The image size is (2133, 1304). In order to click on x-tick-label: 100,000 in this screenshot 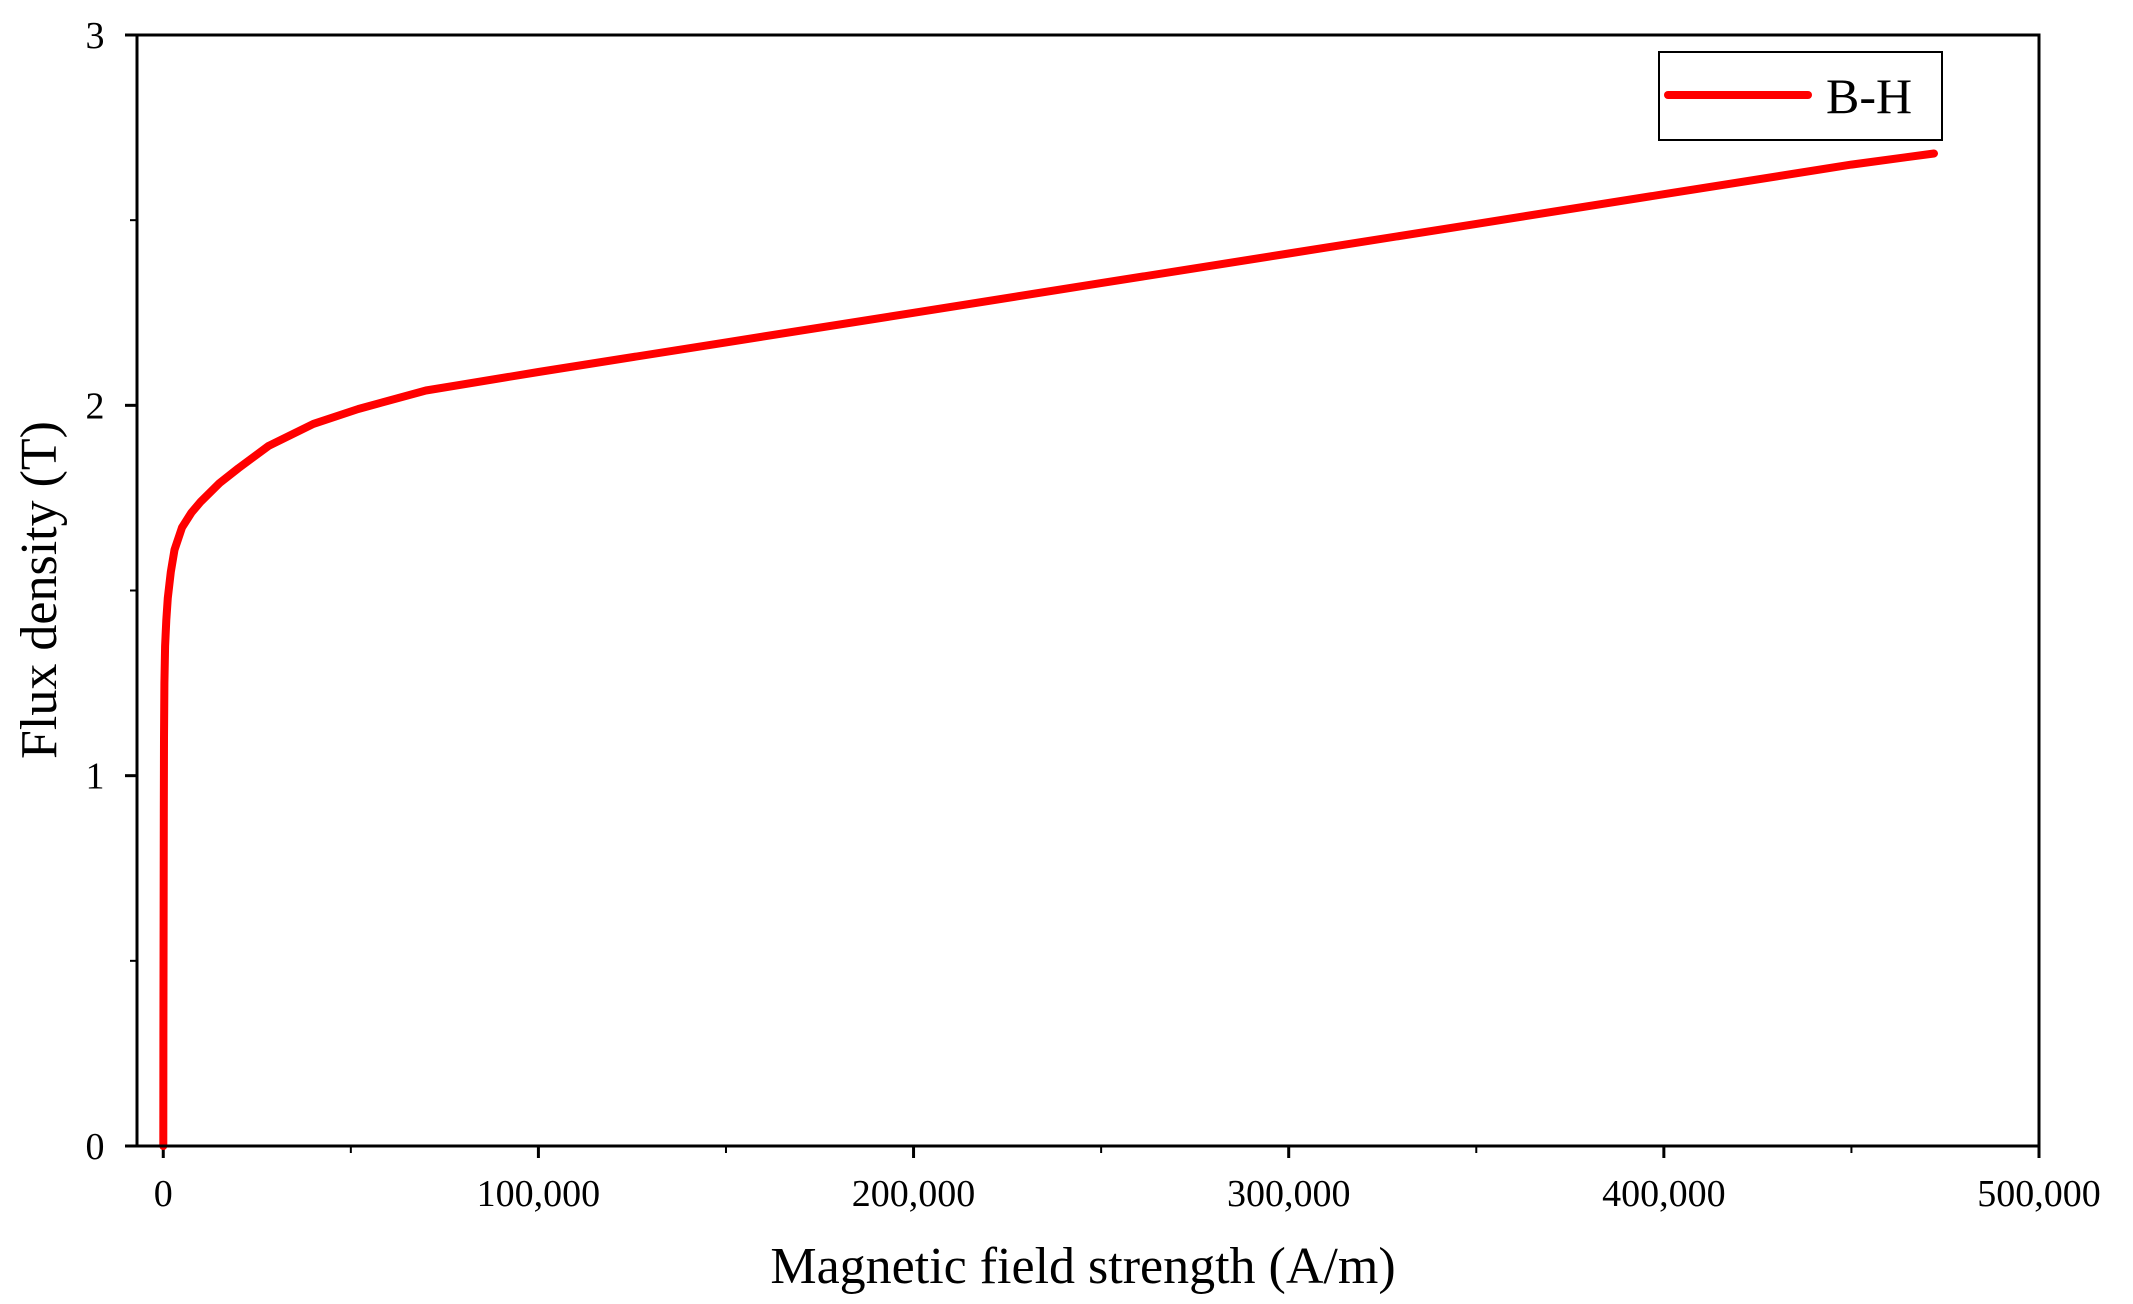, I will do `click(539, 1194)`.